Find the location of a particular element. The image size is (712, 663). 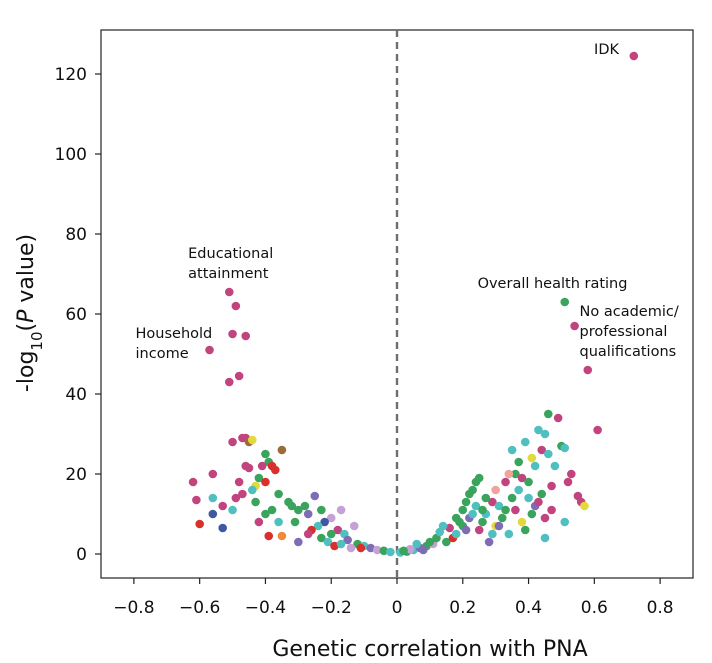

y-axis-title-subscript: 10 is located at coordinates (37, 340).